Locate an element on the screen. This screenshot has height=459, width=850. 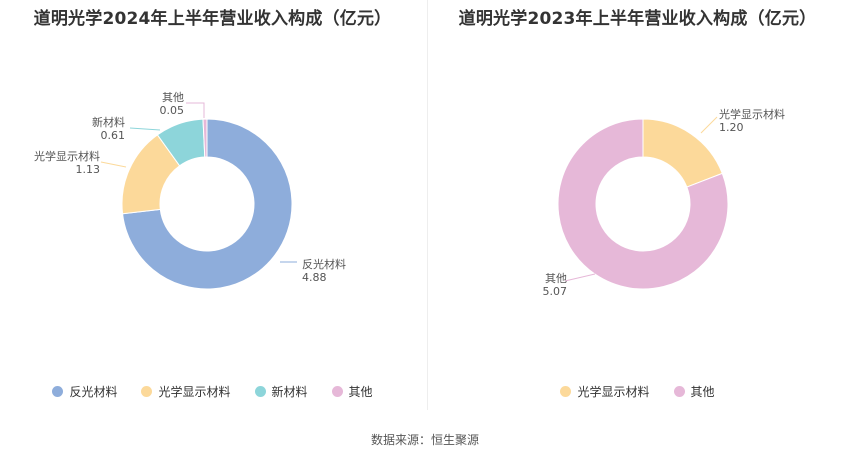
legend-item: 新材料 is located at coordinates (281, 391).